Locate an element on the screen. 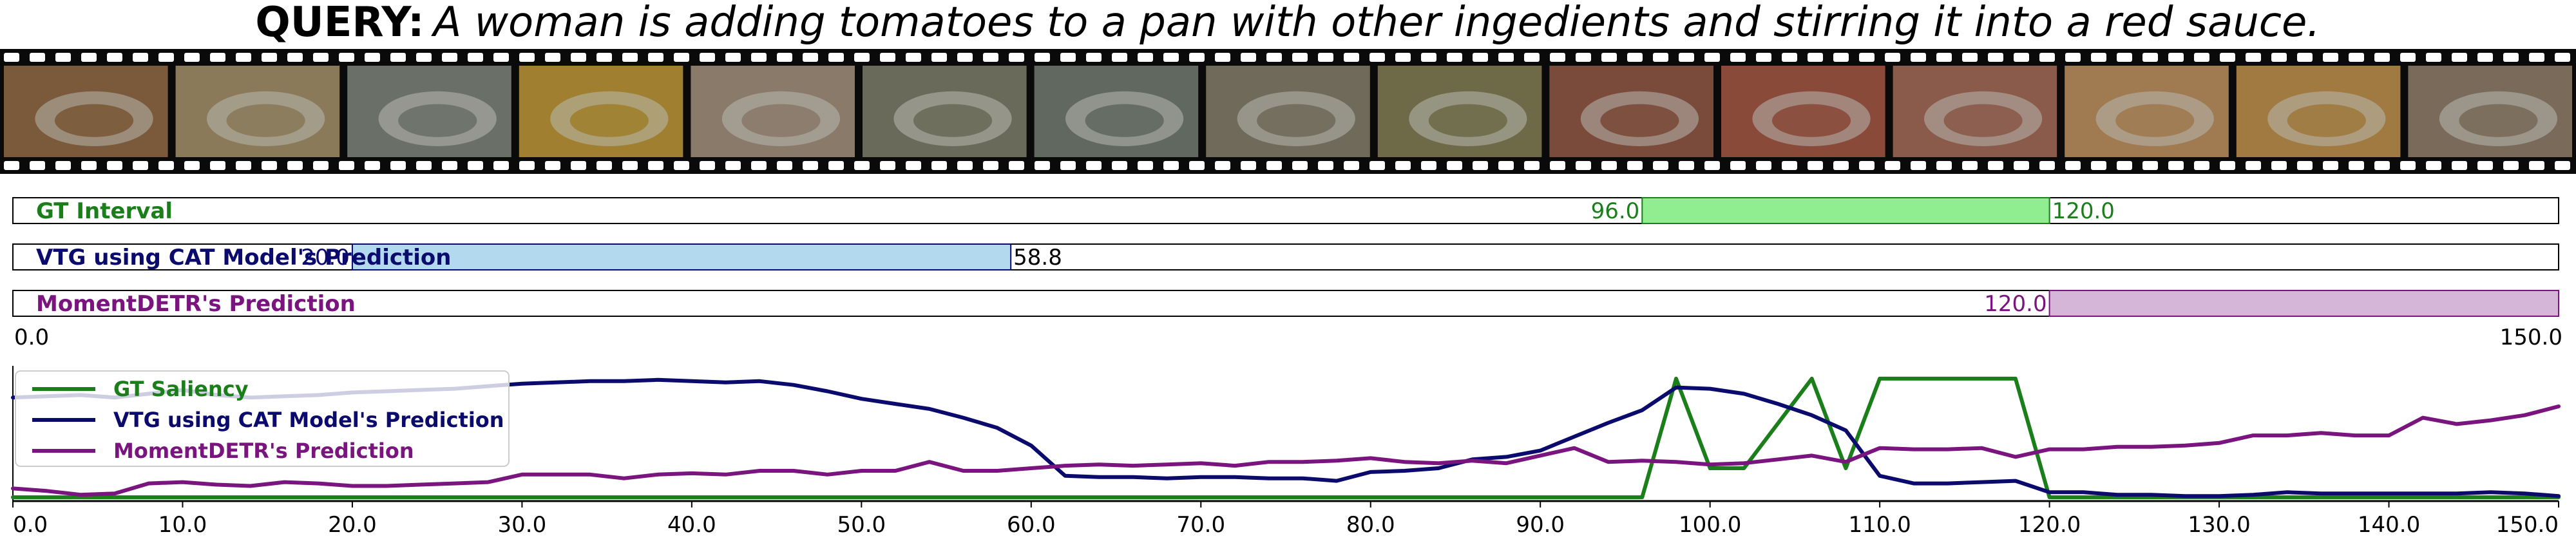  x-tick-label: 90.0 is located at coordinates (1540, 525).